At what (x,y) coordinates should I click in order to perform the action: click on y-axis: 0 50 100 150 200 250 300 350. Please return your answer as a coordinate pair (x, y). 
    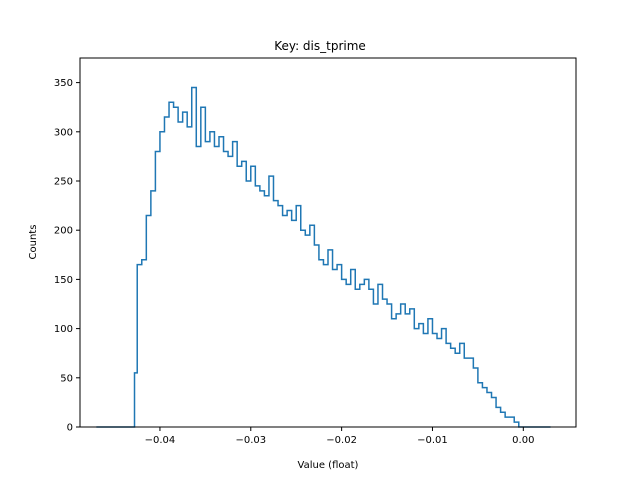
    Looking at the image, I should click on (67, 256).